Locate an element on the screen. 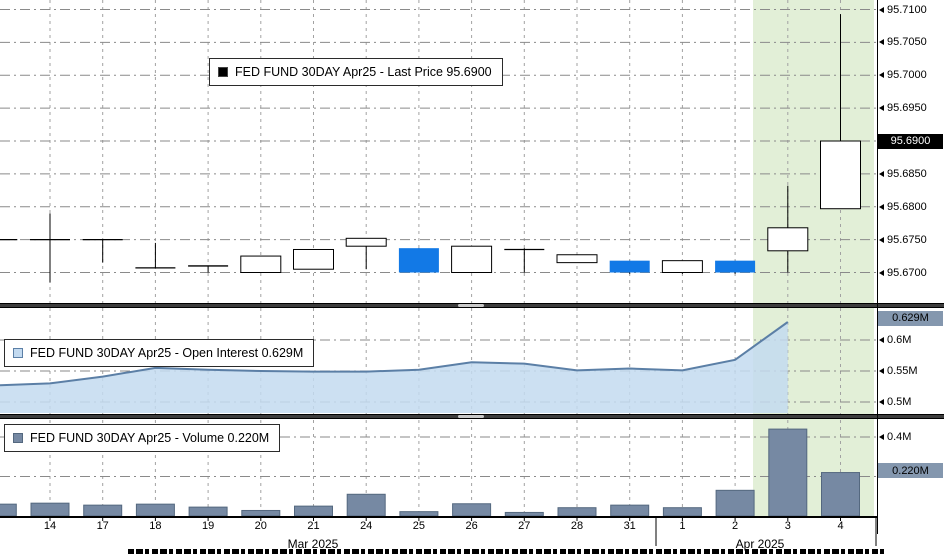 Image resolution: width=944 pixels, height=554 pixels. month-label-apr: Apr 2025 is located at coordinates (760, 544).